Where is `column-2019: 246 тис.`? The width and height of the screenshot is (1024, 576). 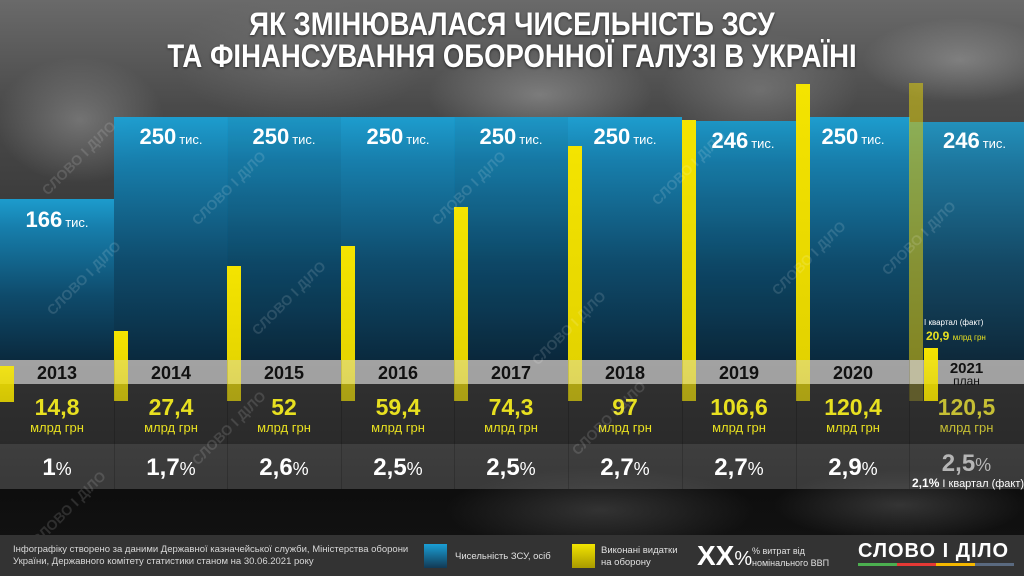
column-2019: 246 тис. is located at coordinates (739, 267).